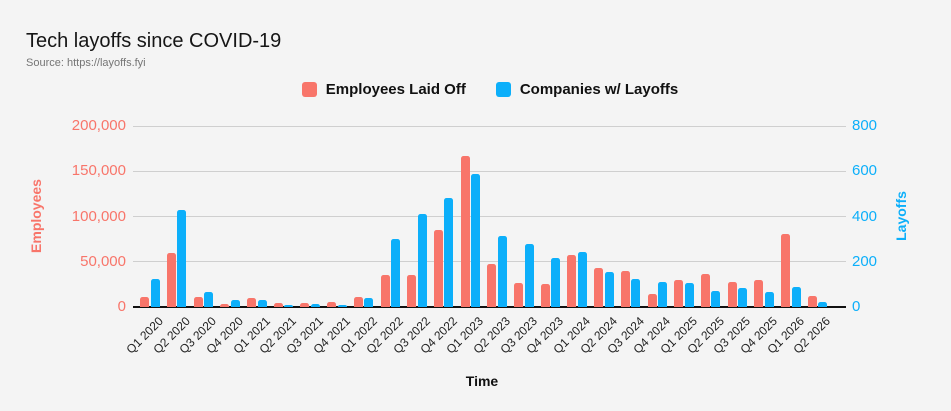 Image resolution: width=951 pixels, height=411 pixels. I want to click on bar-companies-q4-2020, so click(235, 303).